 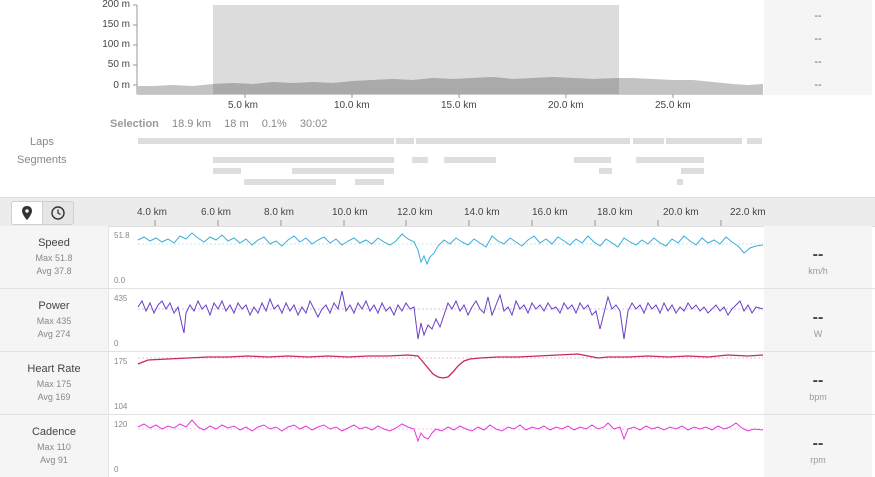 What do you see at coordinates (121, 85) in the screenshot?
I see `elev-ytick: 0 m` at bounding box center [121, 85].